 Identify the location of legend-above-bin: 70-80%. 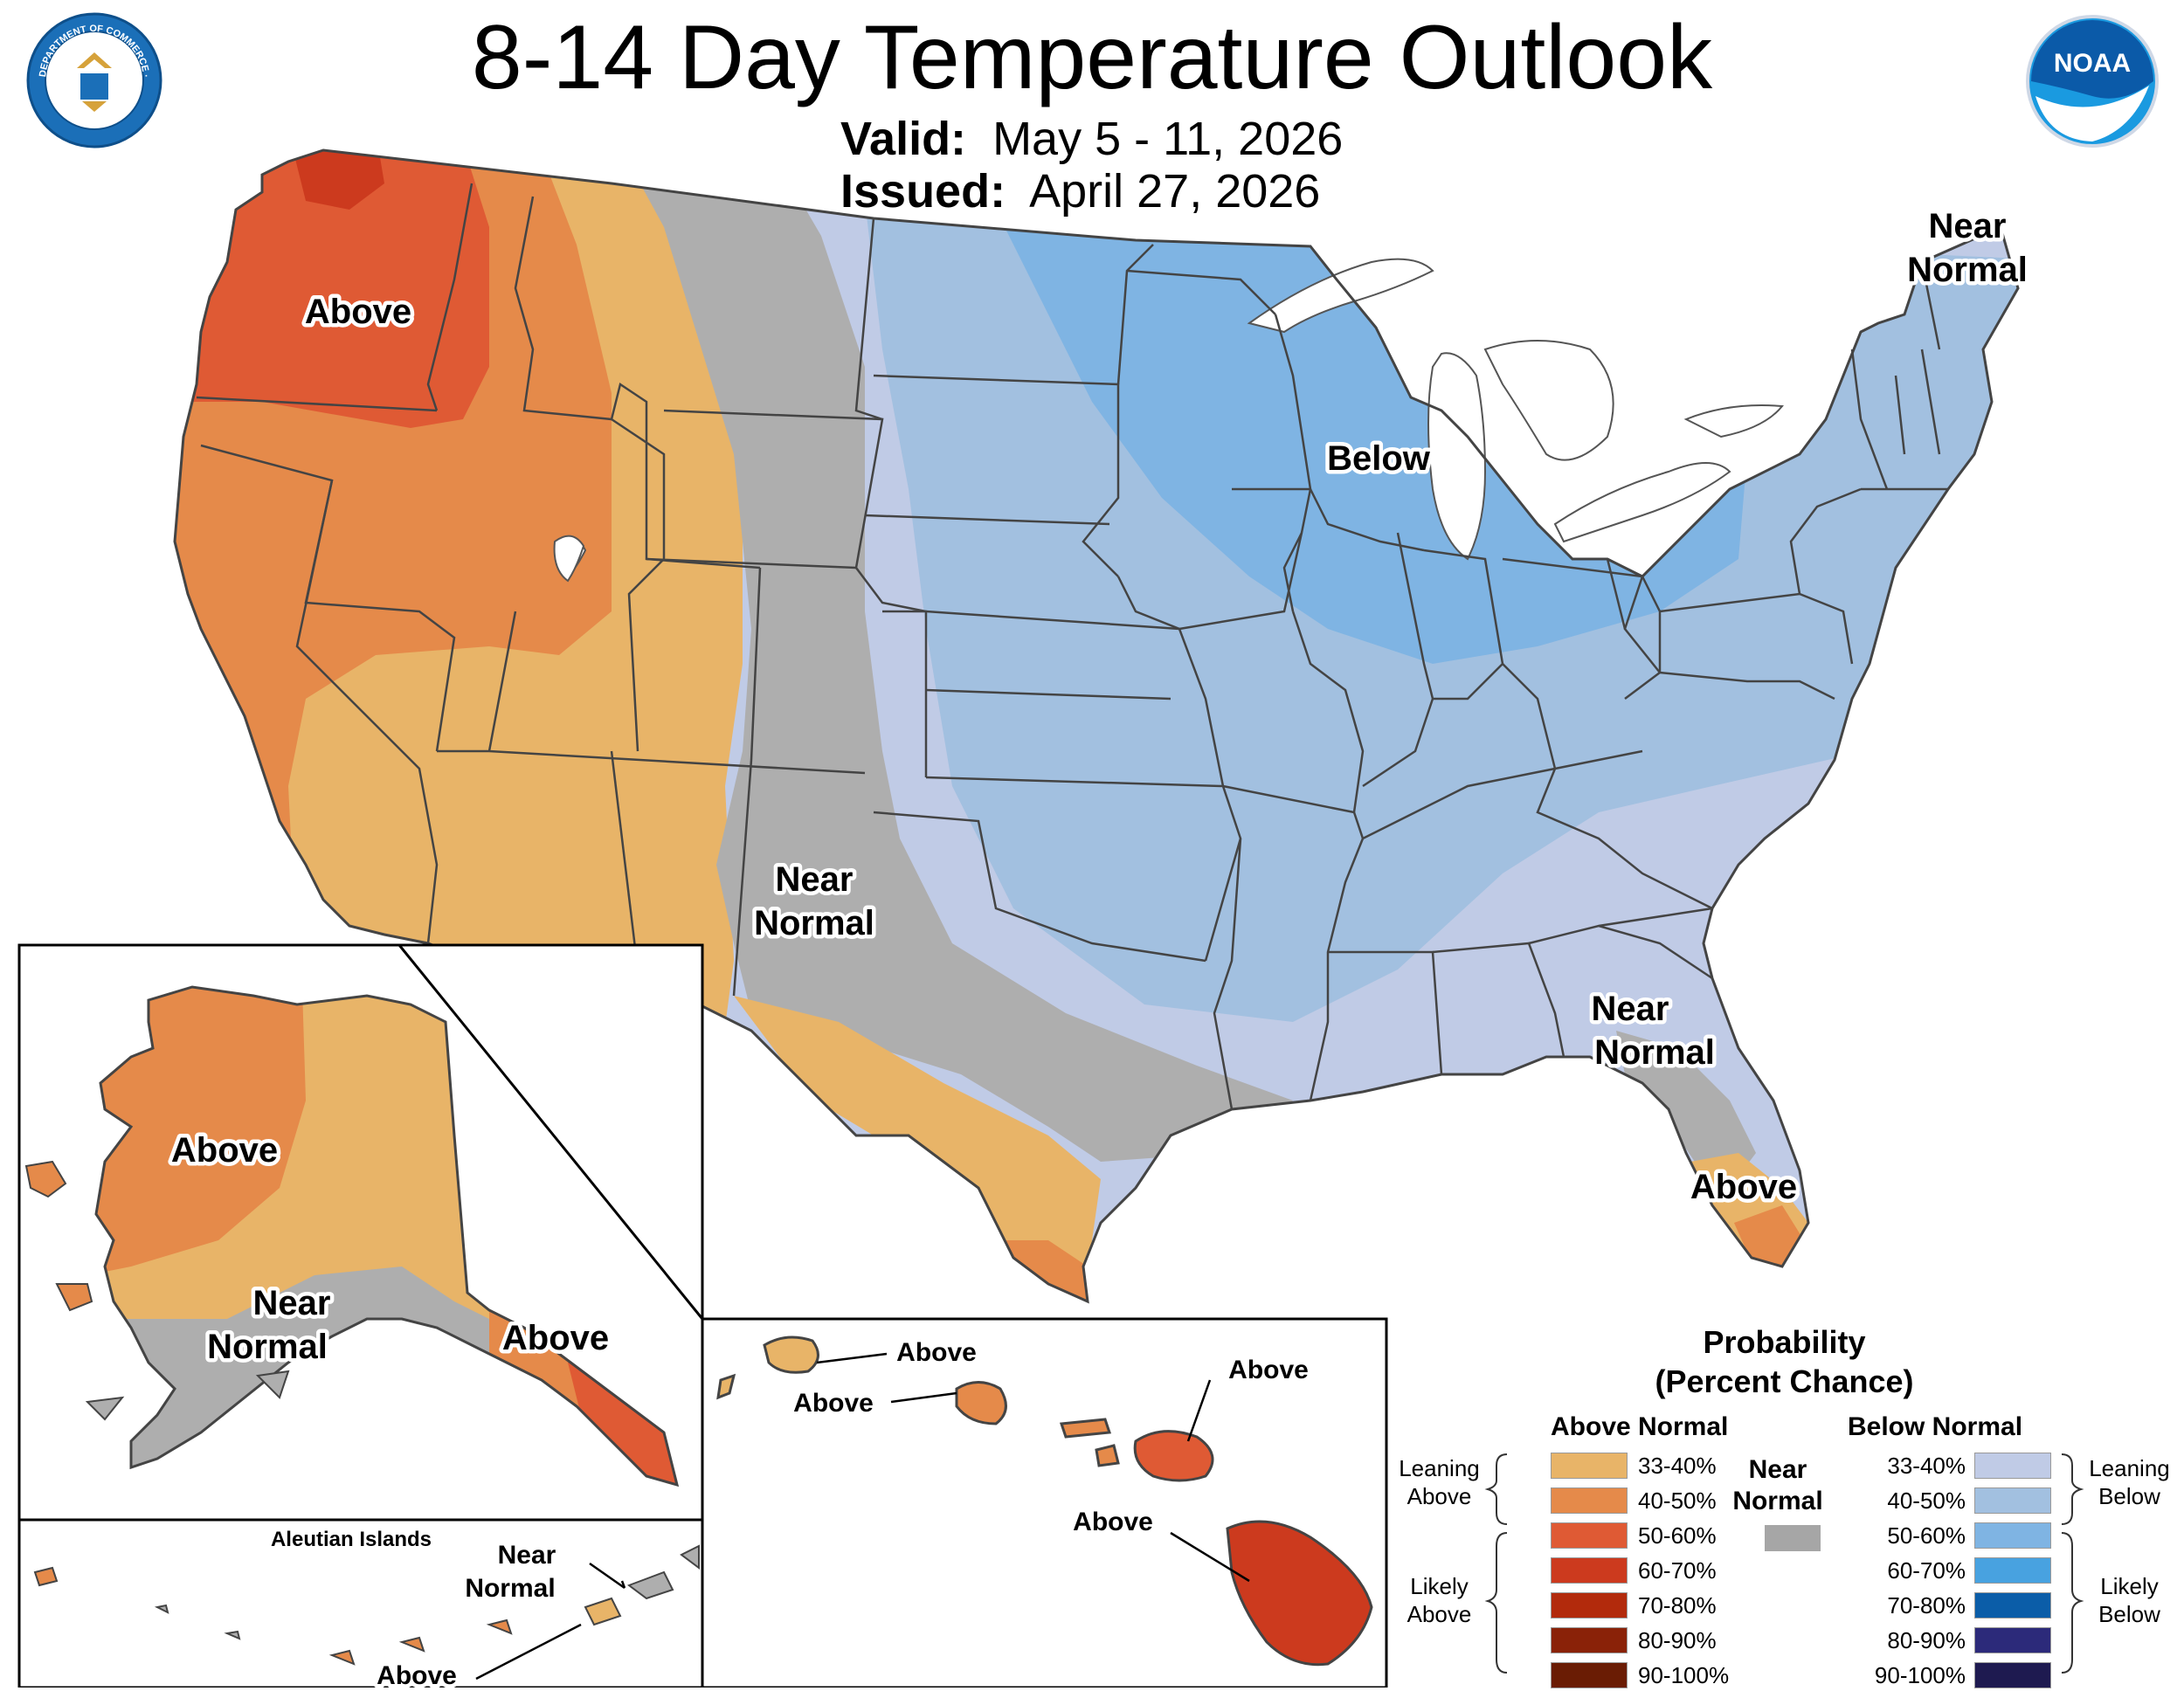
(1634, 1605).